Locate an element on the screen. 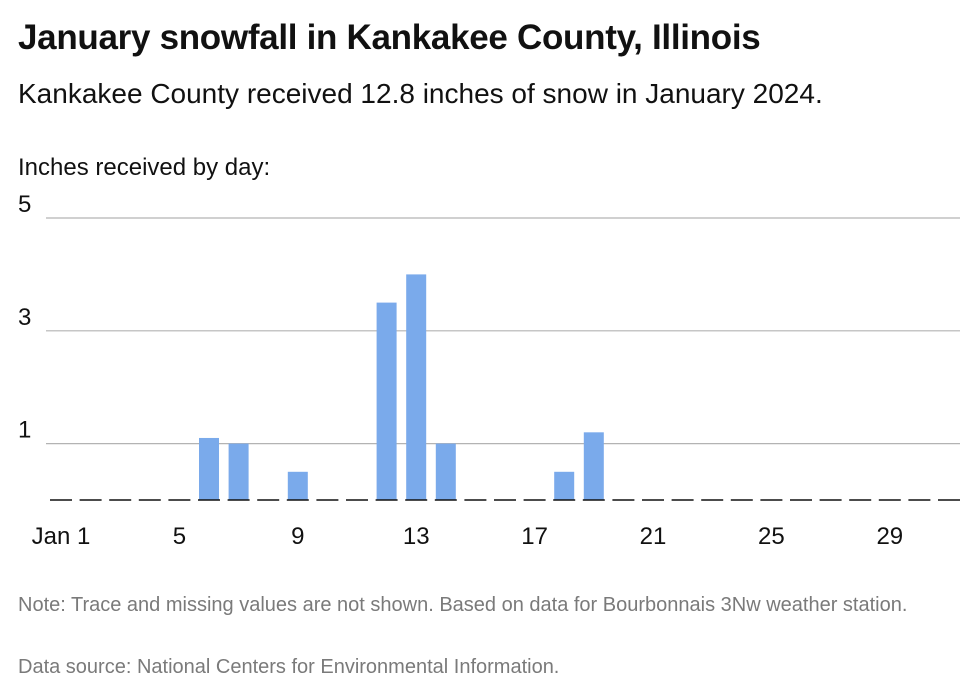  x-tick-label: 9 is located at coordinates (297, 536).